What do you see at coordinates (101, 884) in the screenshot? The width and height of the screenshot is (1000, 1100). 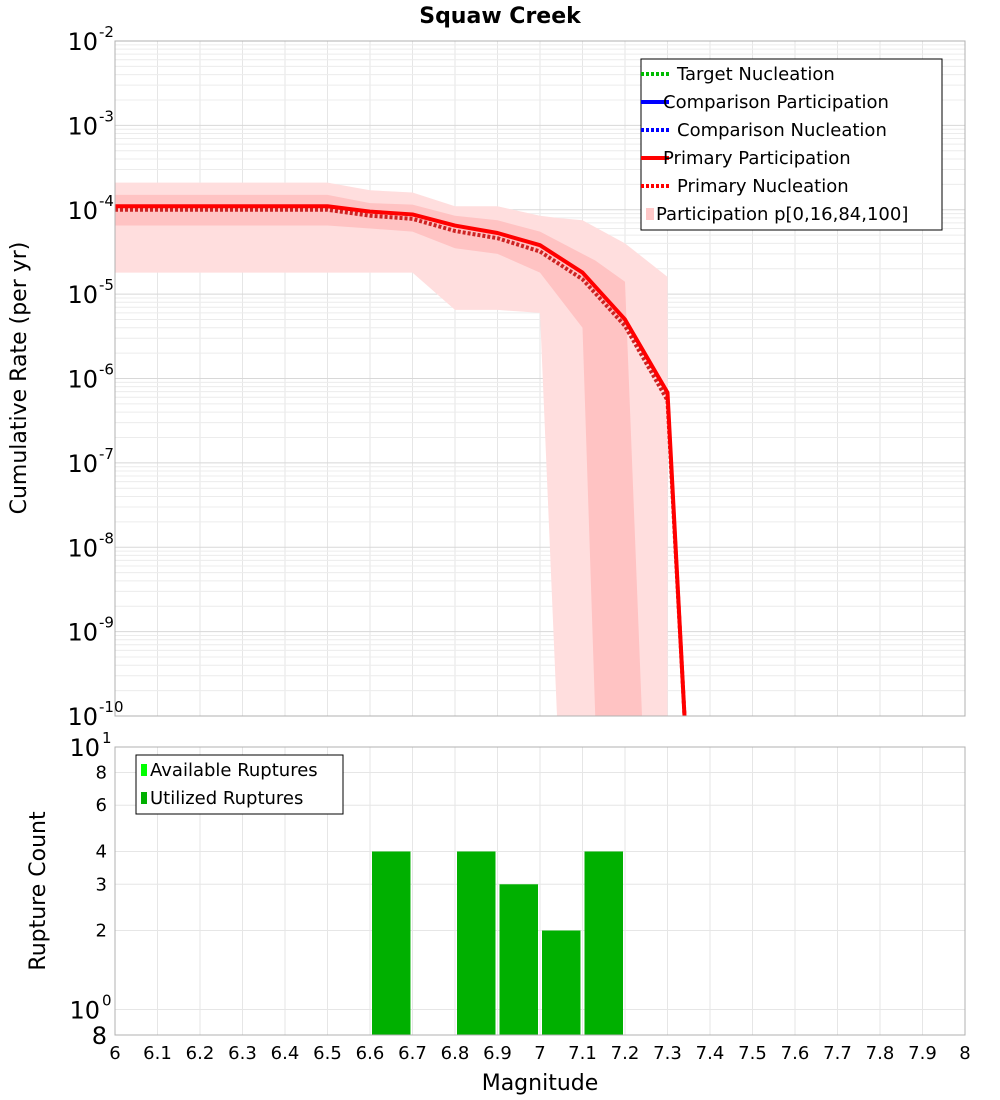 I see `count-y-tick-label: 3` at bounding box center [101, 884].